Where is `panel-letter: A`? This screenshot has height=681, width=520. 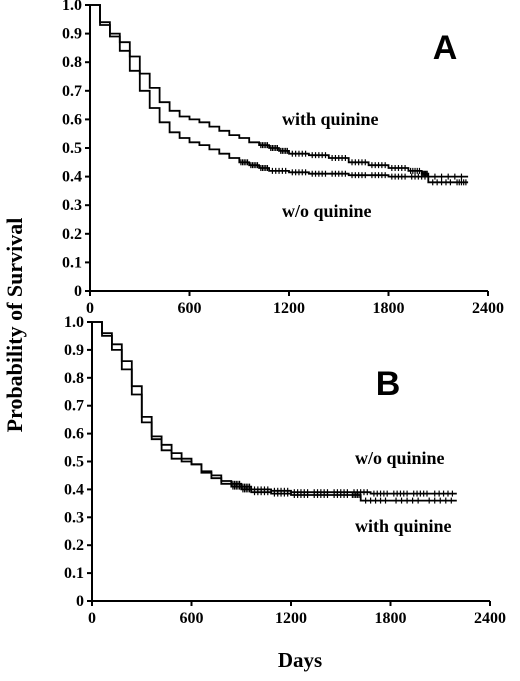 panel-letter: A is located at coordinates (445, 48).